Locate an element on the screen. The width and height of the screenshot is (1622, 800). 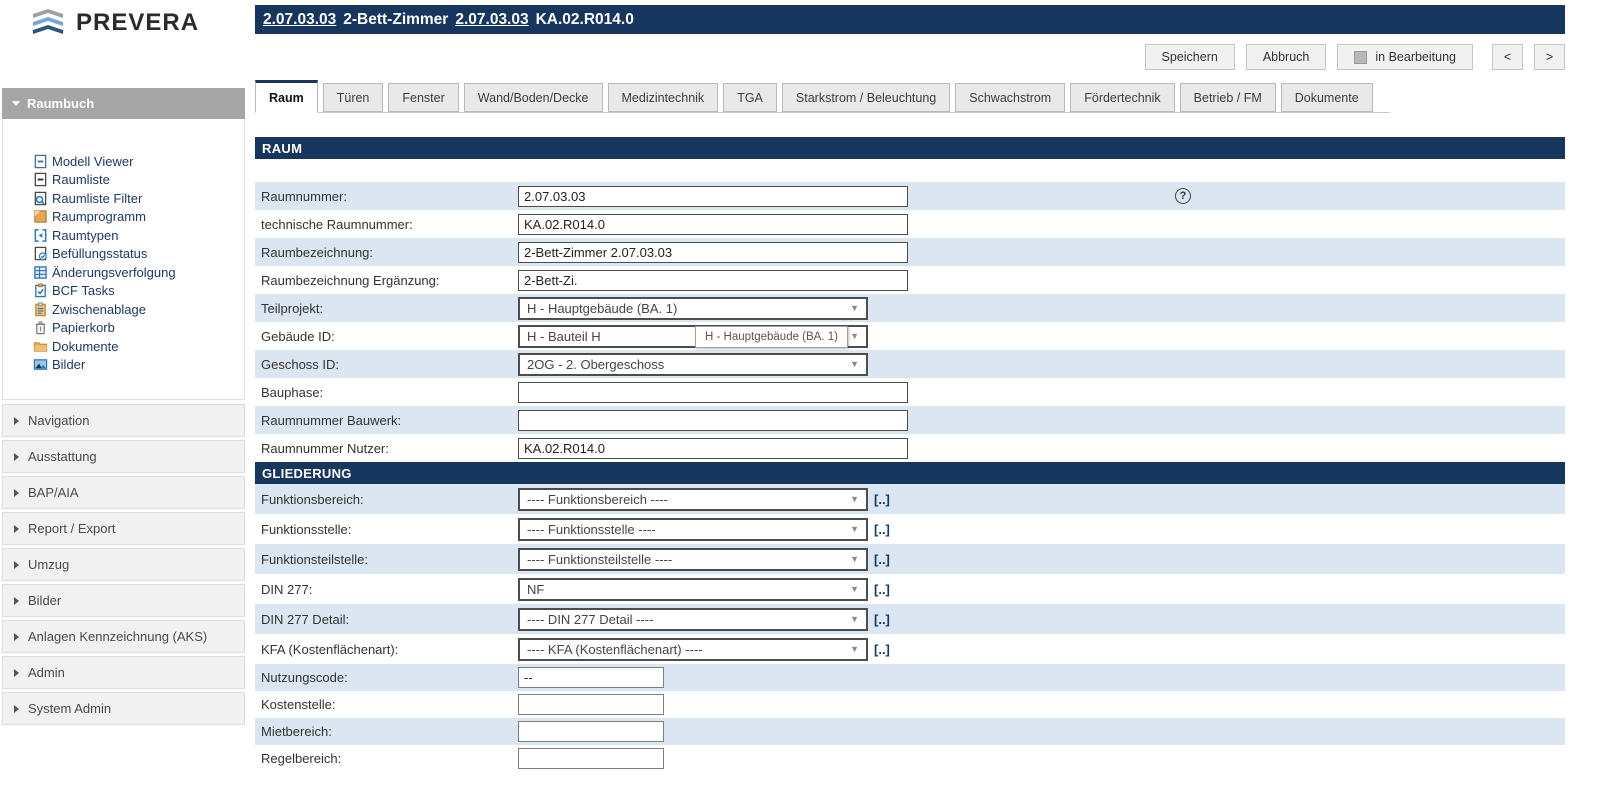
field-label: Funktionsteilstelle: is located at coordinates (314, 559).